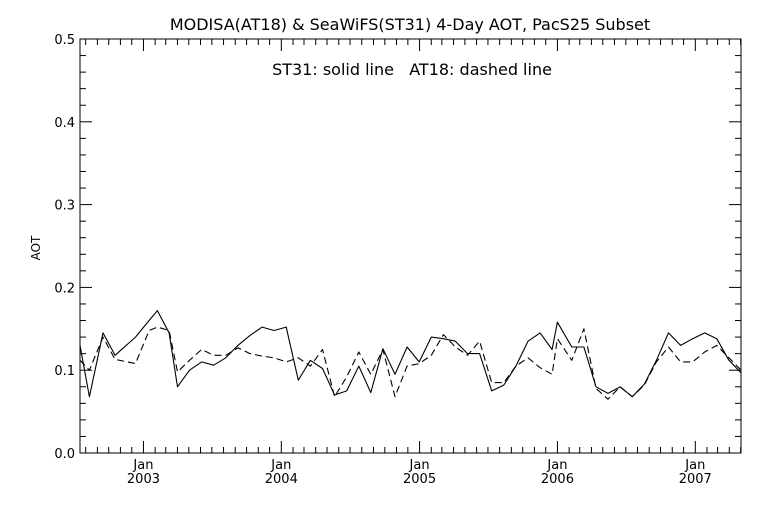 Image resolution: width=768 pixels, height=512 pixels. Describe the element at coordinates (143, 479) in the screenshot. I see `x-tick-year-label: 2003` at that location.